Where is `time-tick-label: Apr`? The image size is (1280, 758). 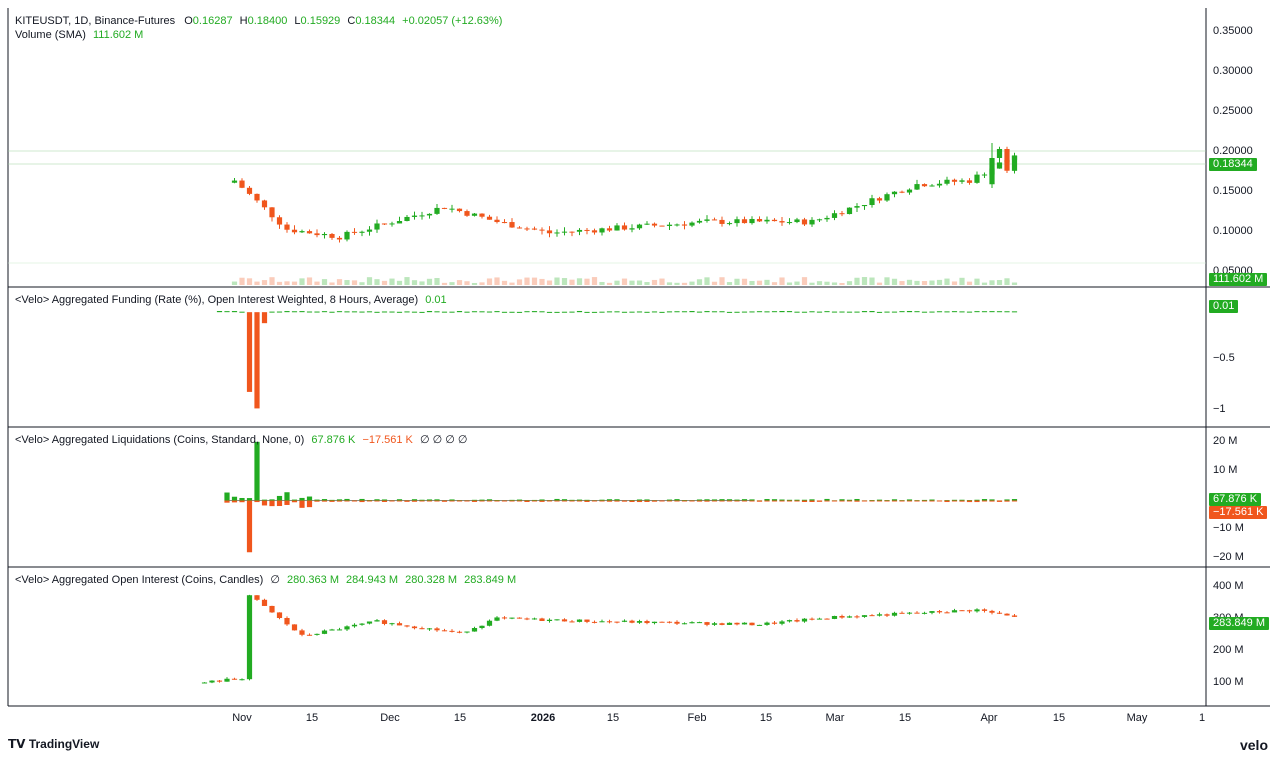
time-tick-label: Apr is located at coordinates (989, 718).